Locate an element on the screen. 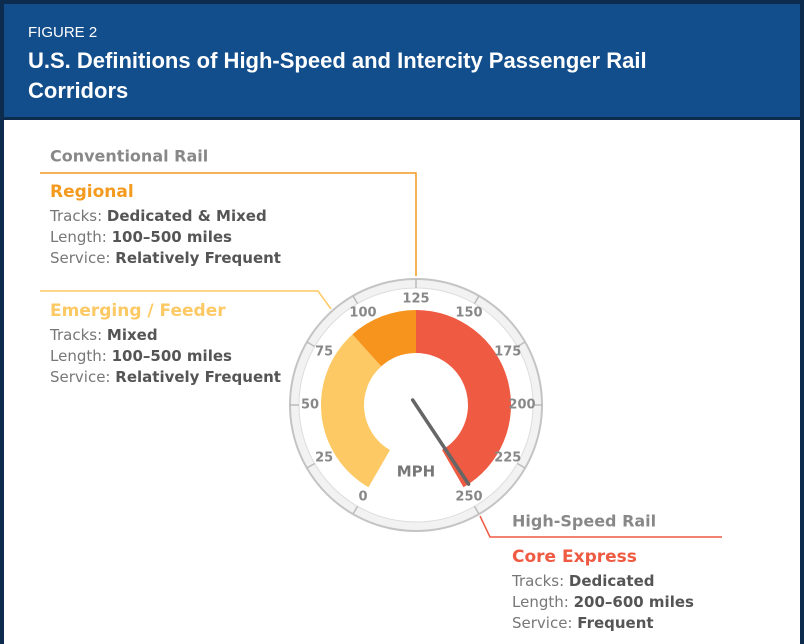 The image size is (804, 644). attribute: Tracks: Dedicated & Mixed is located at coordinates (158, 216).